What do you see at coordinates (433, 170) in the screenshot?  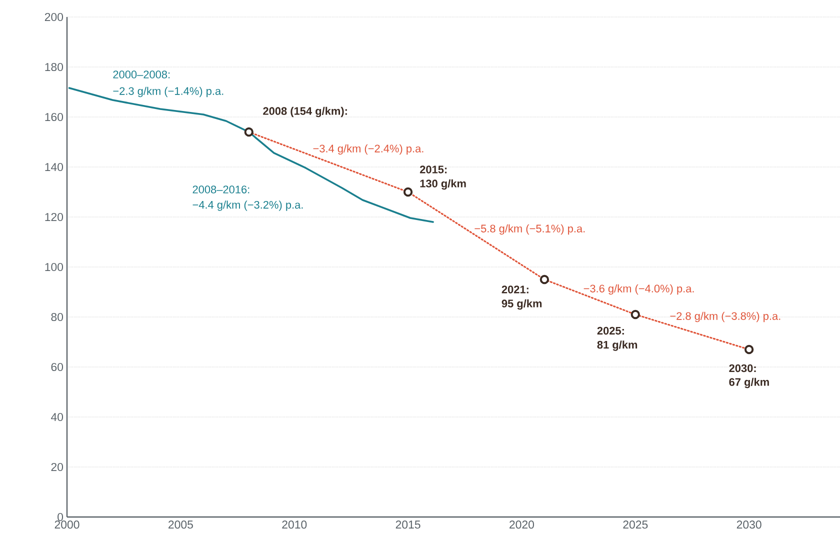 I see `annotation: 2015:` at bounding box center [433, 170].